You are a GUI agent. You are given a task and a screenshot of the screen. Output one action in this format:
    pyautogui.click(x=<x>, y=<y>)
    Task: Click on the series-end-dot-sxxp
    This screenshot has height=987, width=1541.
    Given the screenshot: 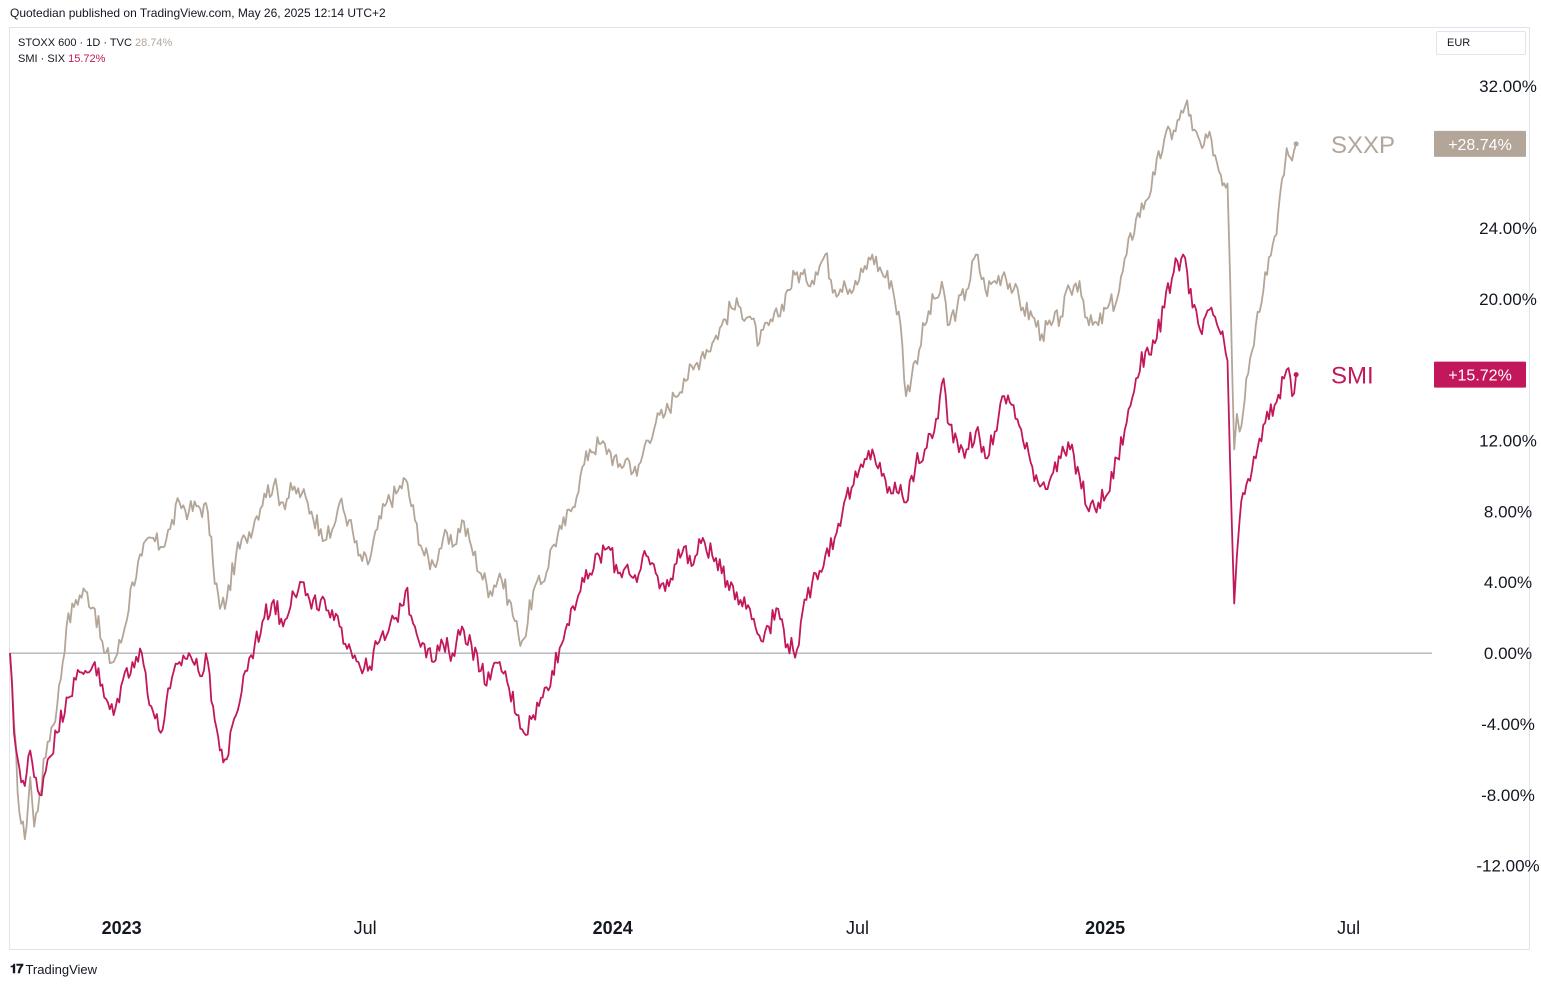 What is the action you would take?
    pyautogui.click(x=1296, y=144)
    